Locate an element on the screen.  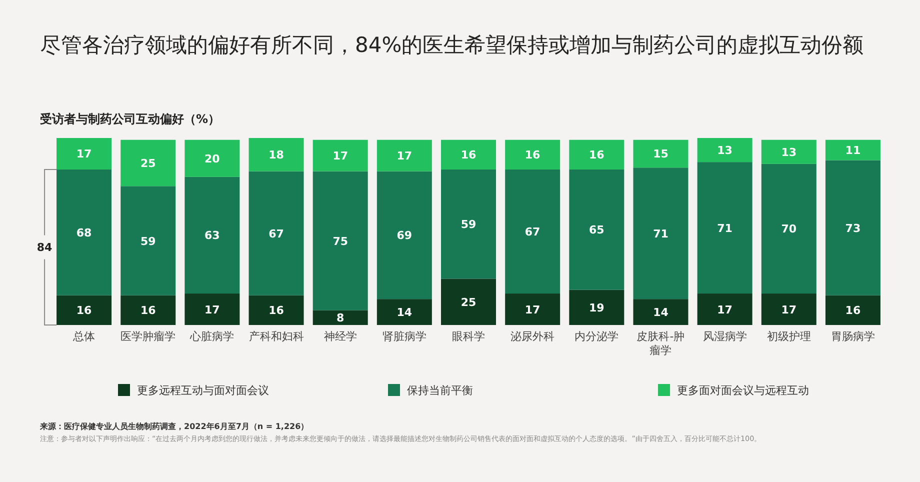
x-tick-label: 初级护理 is located at coordinates (788, 336).